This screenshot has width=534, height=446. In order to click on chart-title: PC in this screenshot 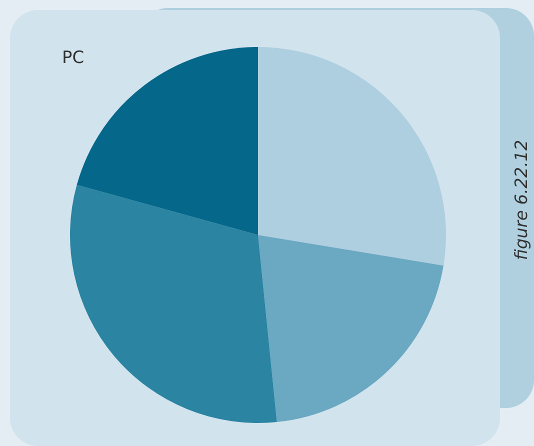, I will do `click(73, 58)`.